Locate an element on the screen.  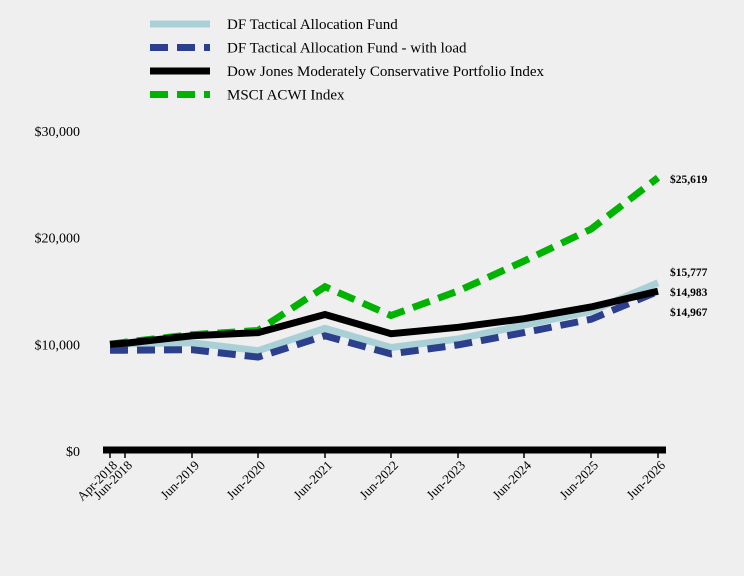
legend-label: MSCI ACWI Index is located at coordinates (286, 96).